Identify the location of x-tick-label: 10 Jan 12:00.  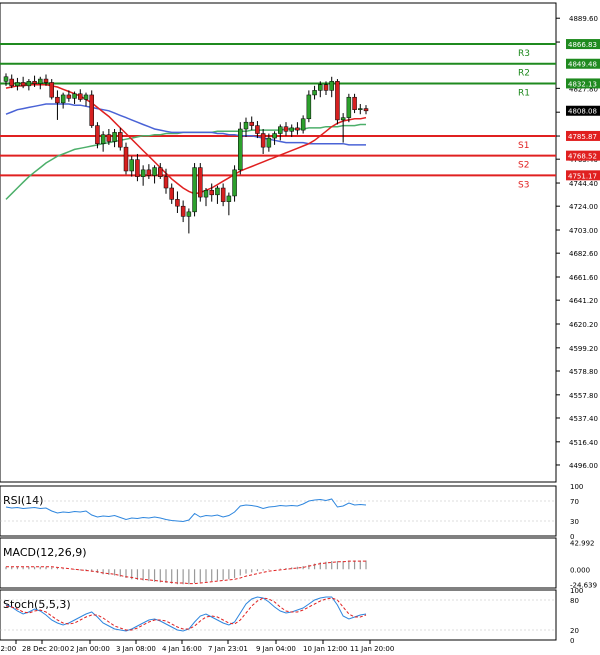
(325, 649).